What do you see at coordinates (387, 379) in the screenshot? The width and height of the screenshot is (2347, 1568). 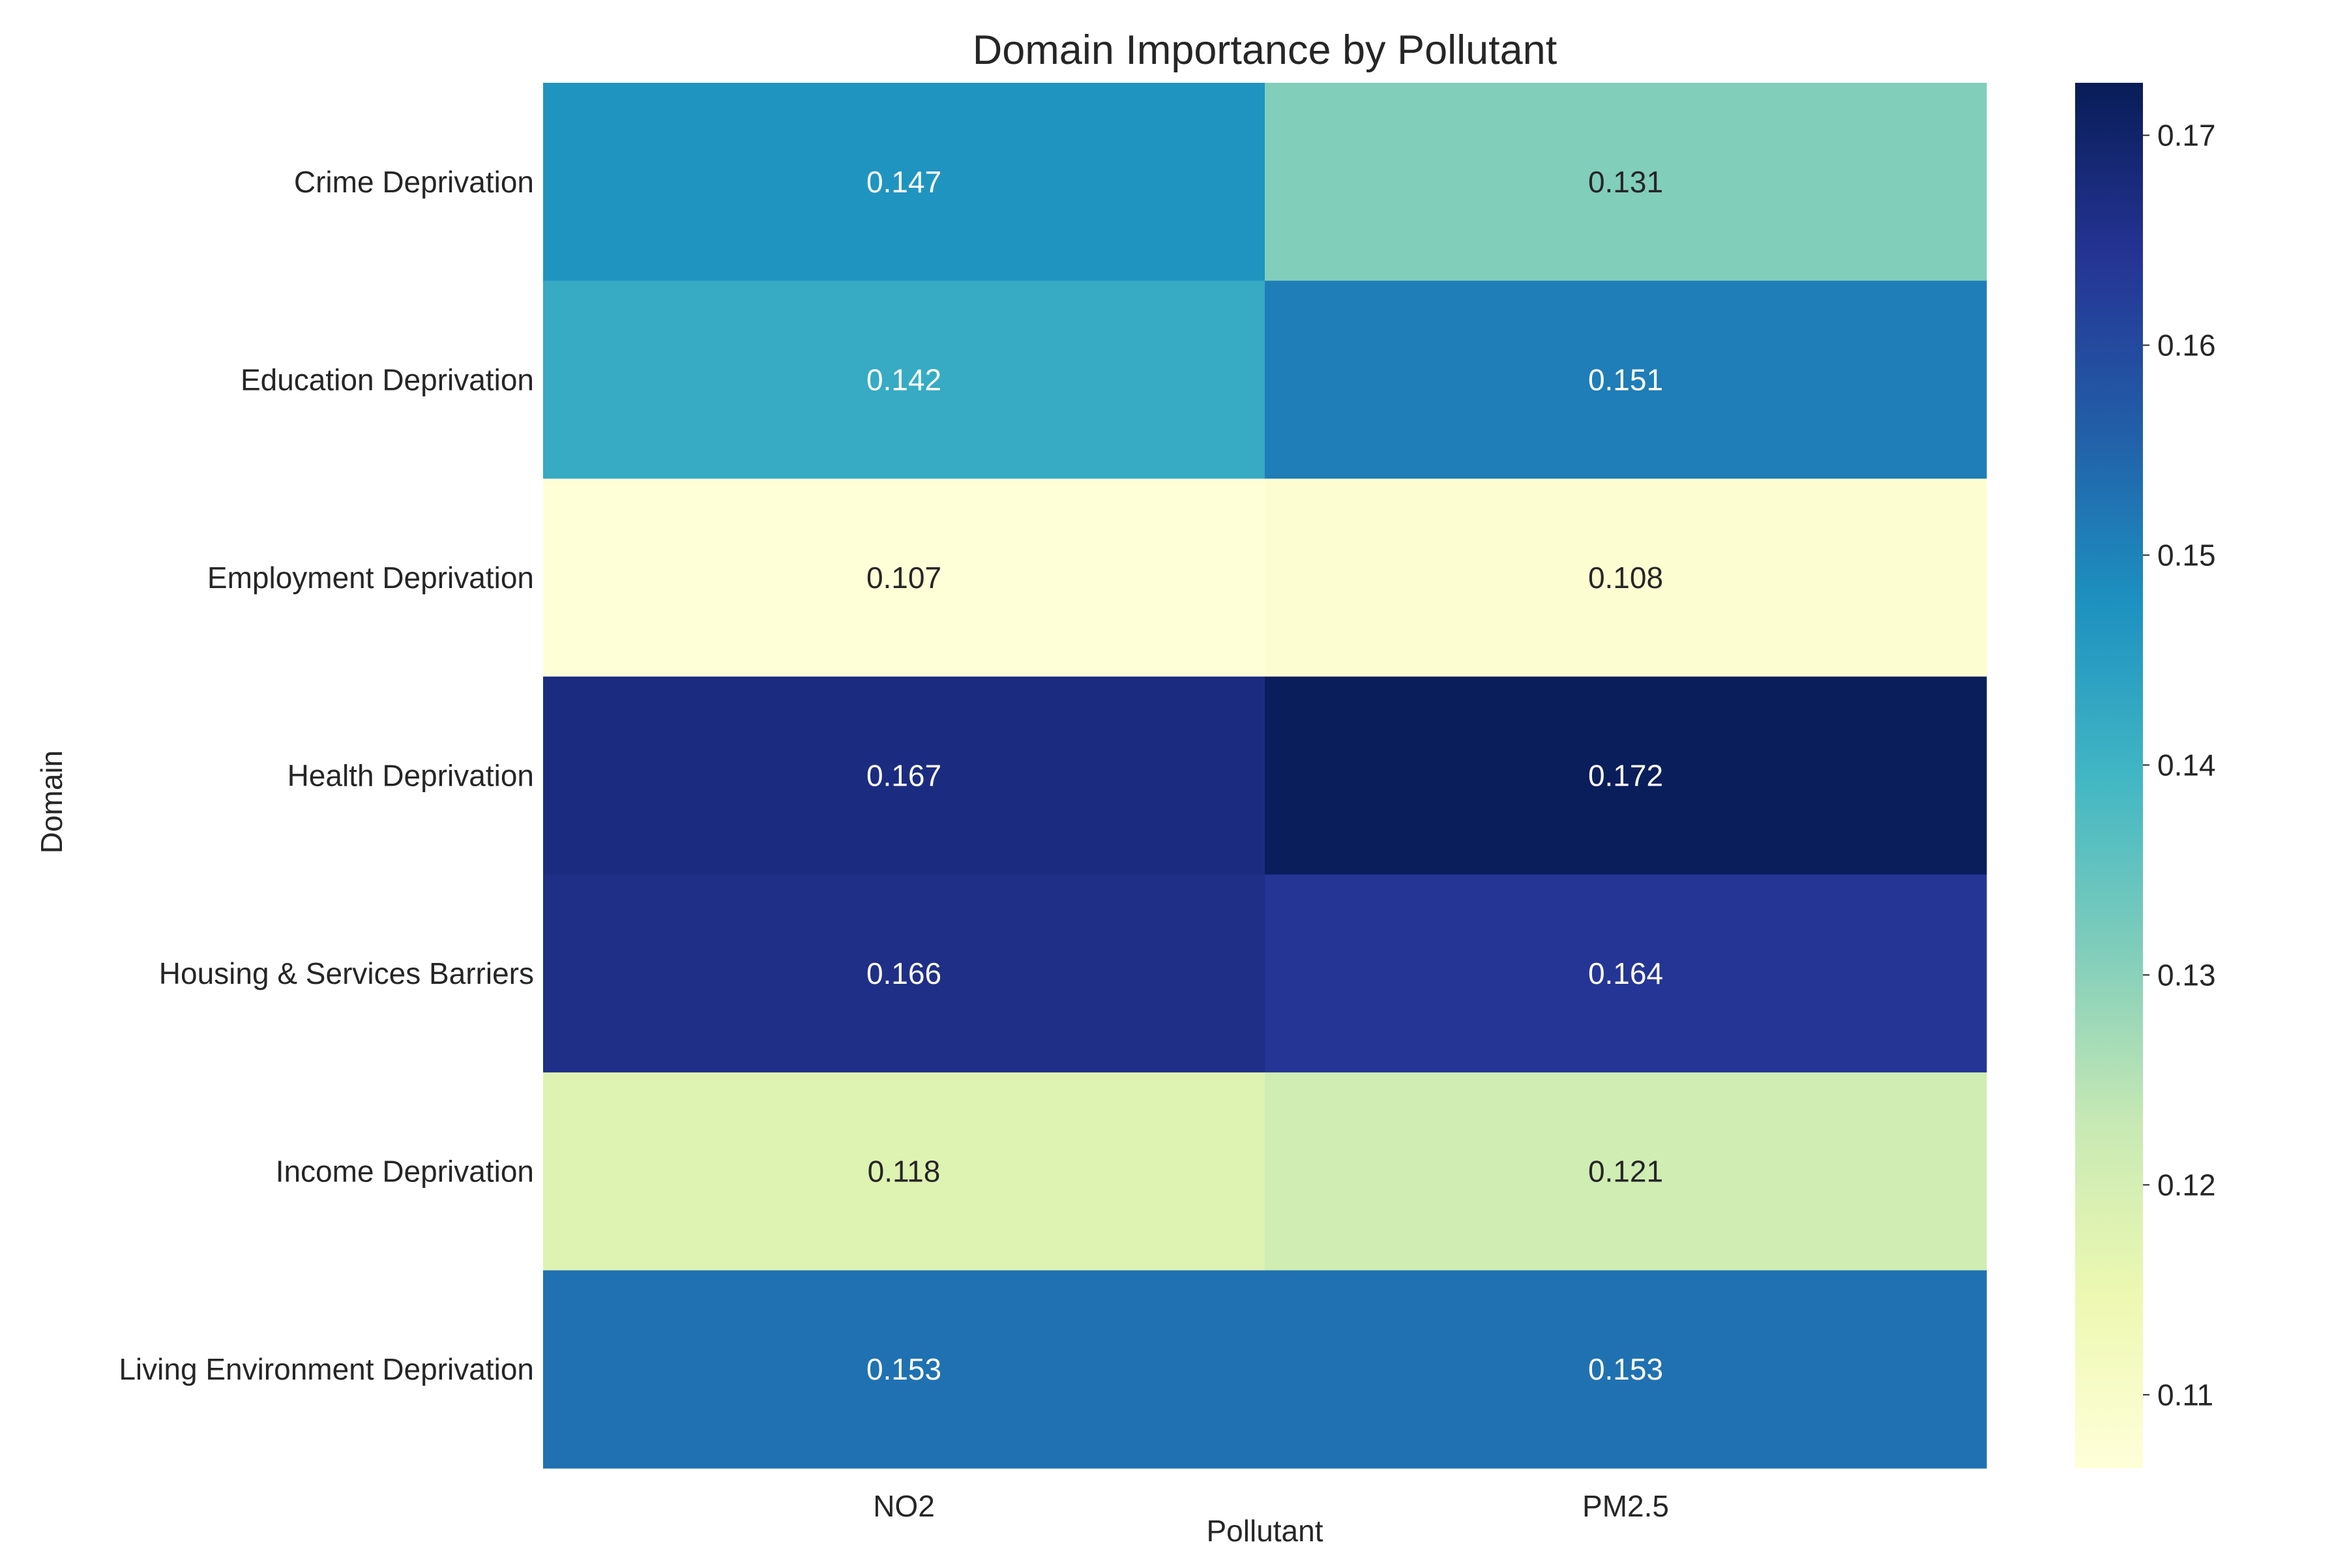 I see `row-label: Education Deprivation` at bounding box center [387, 379].